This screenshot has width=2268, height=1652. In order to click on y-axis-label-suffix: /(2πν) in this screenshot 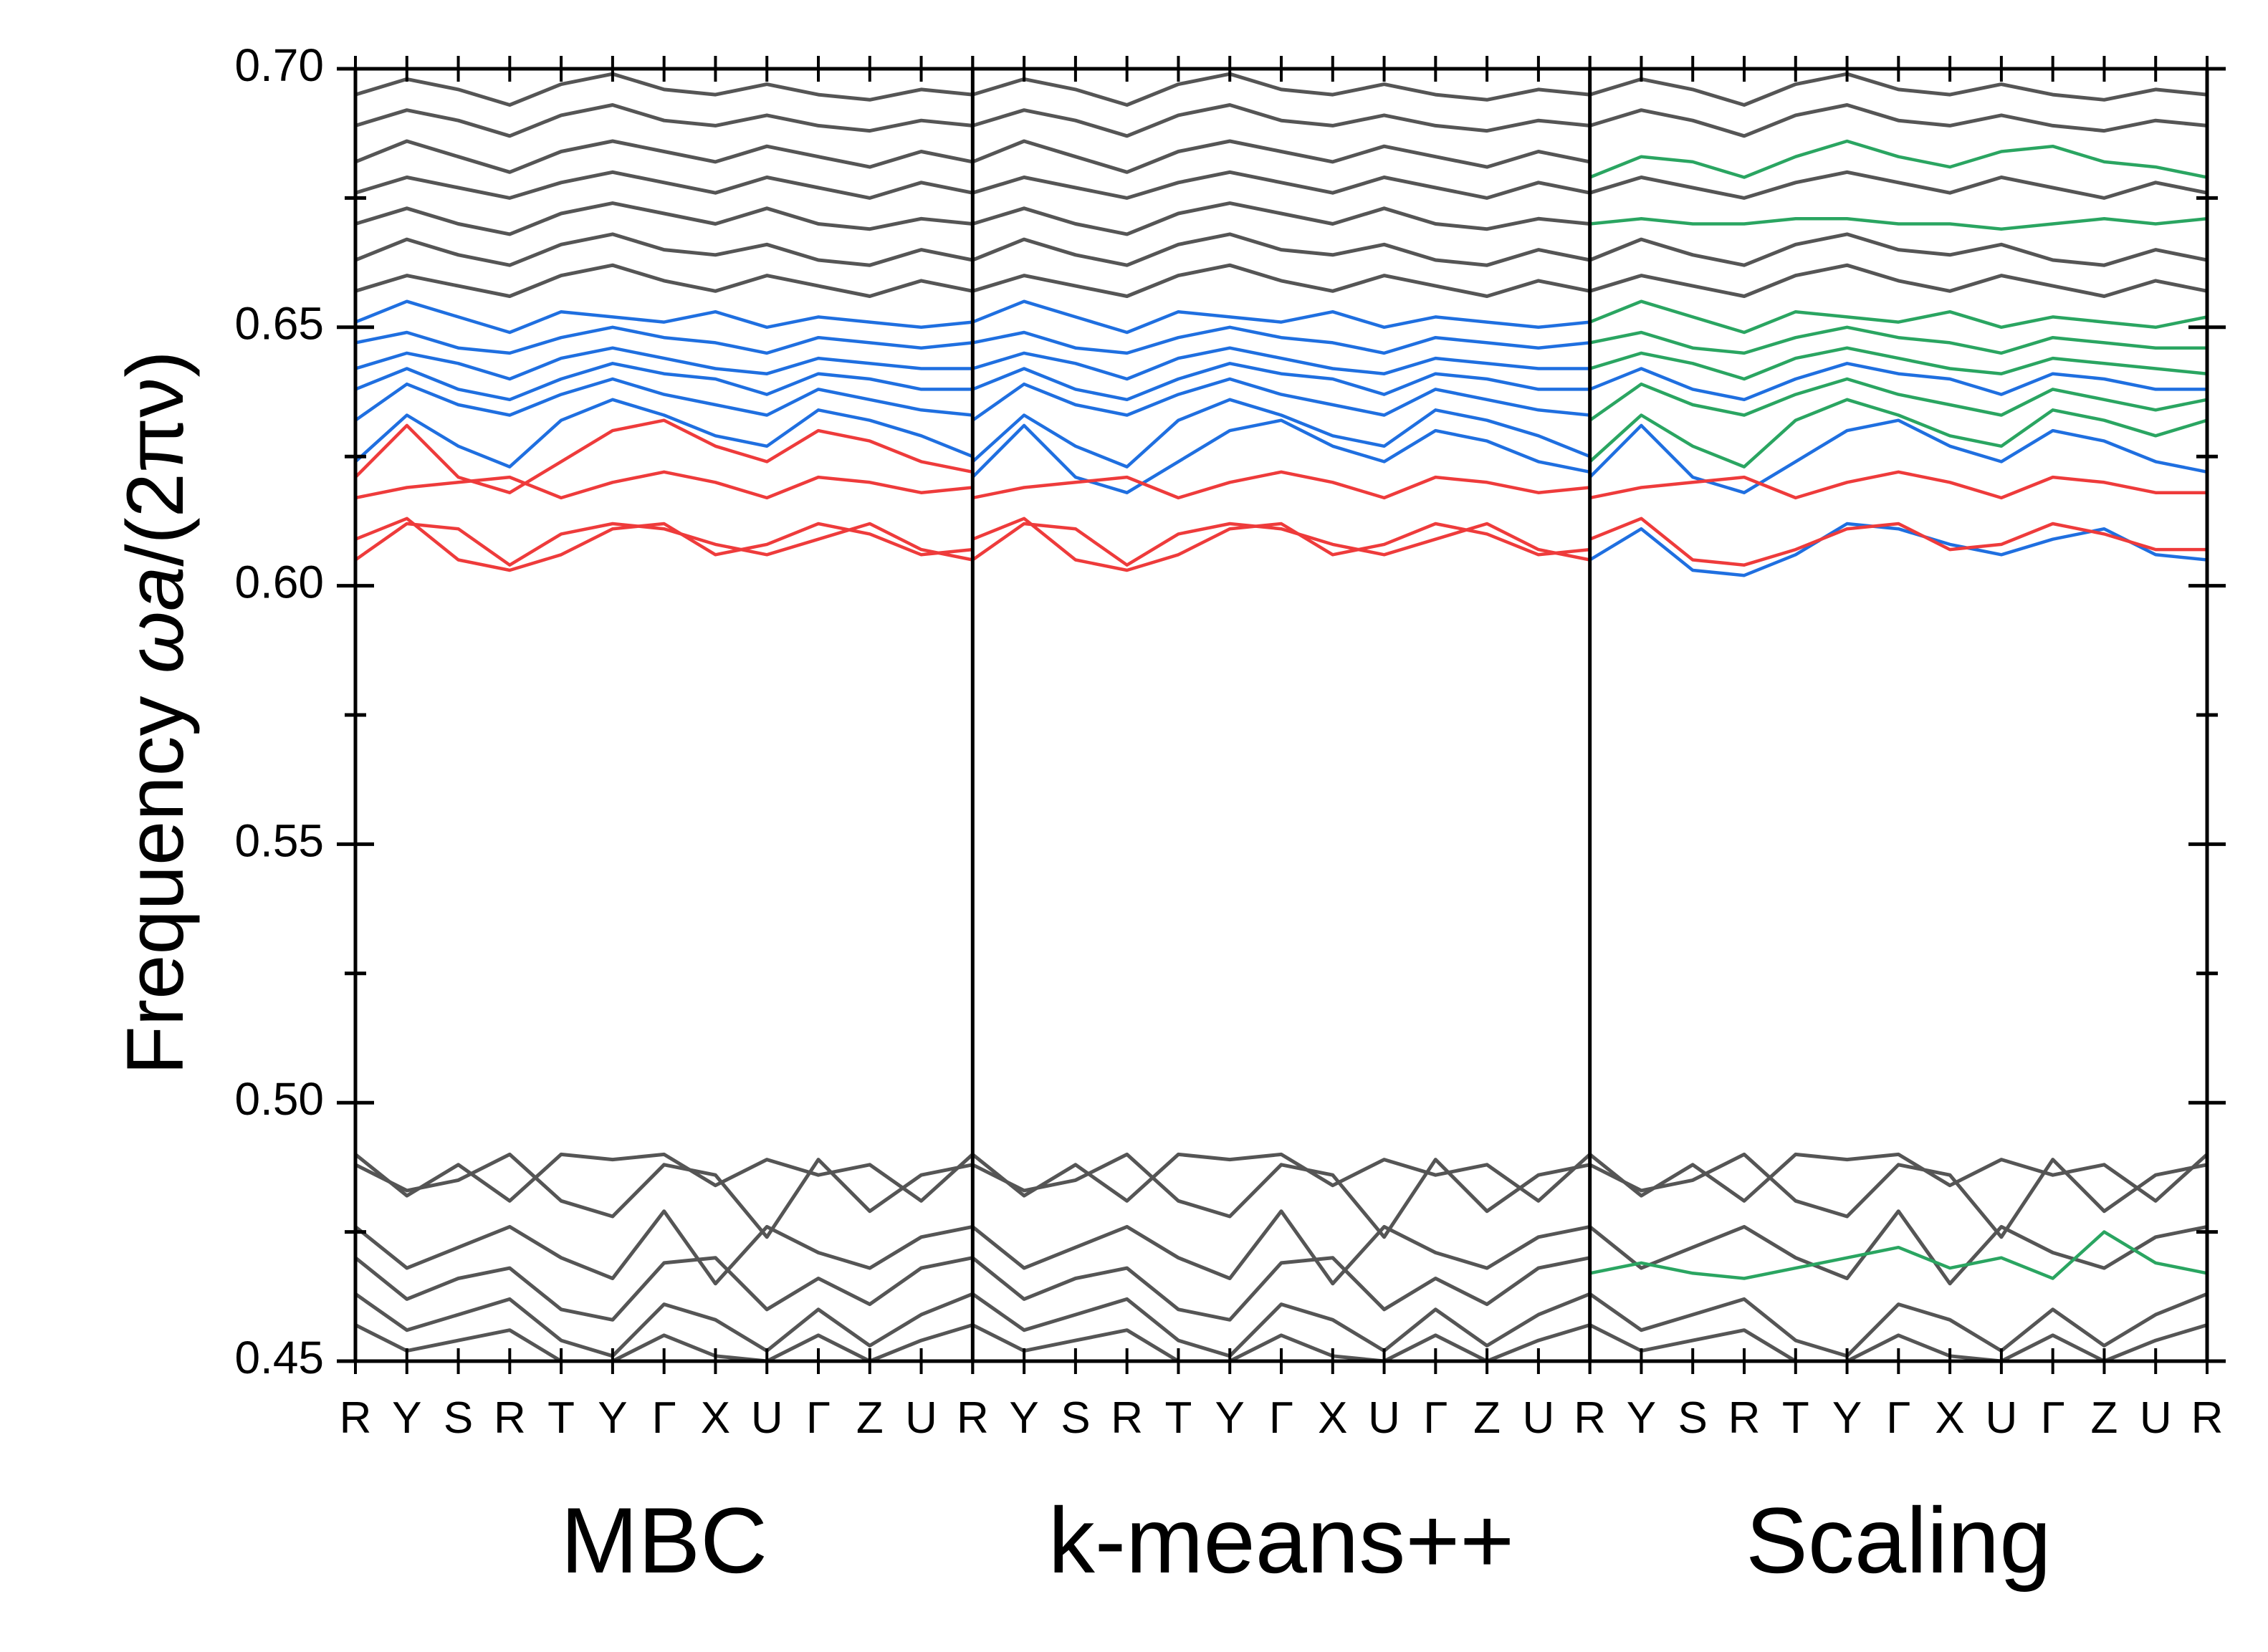, I will do `click(155, 458)`.